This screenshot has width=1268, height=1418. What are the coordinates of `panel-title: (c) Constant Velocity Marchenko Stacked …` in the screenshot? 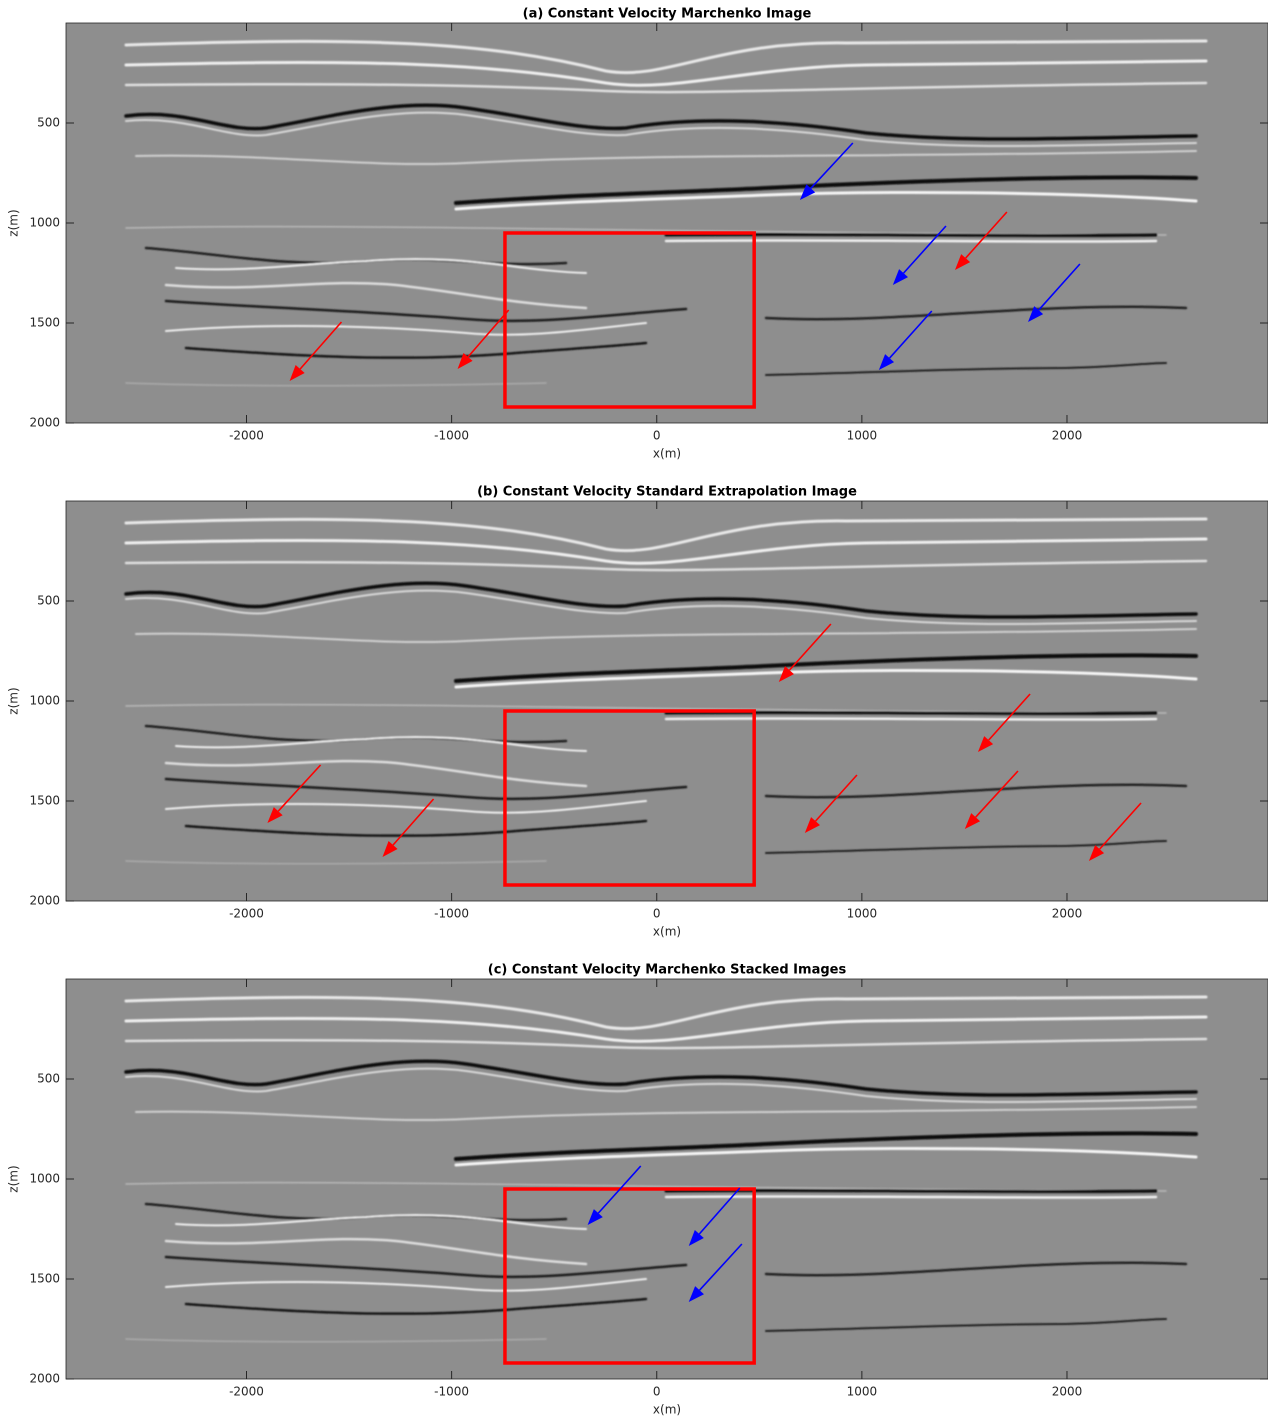 It's located at (667, 970).